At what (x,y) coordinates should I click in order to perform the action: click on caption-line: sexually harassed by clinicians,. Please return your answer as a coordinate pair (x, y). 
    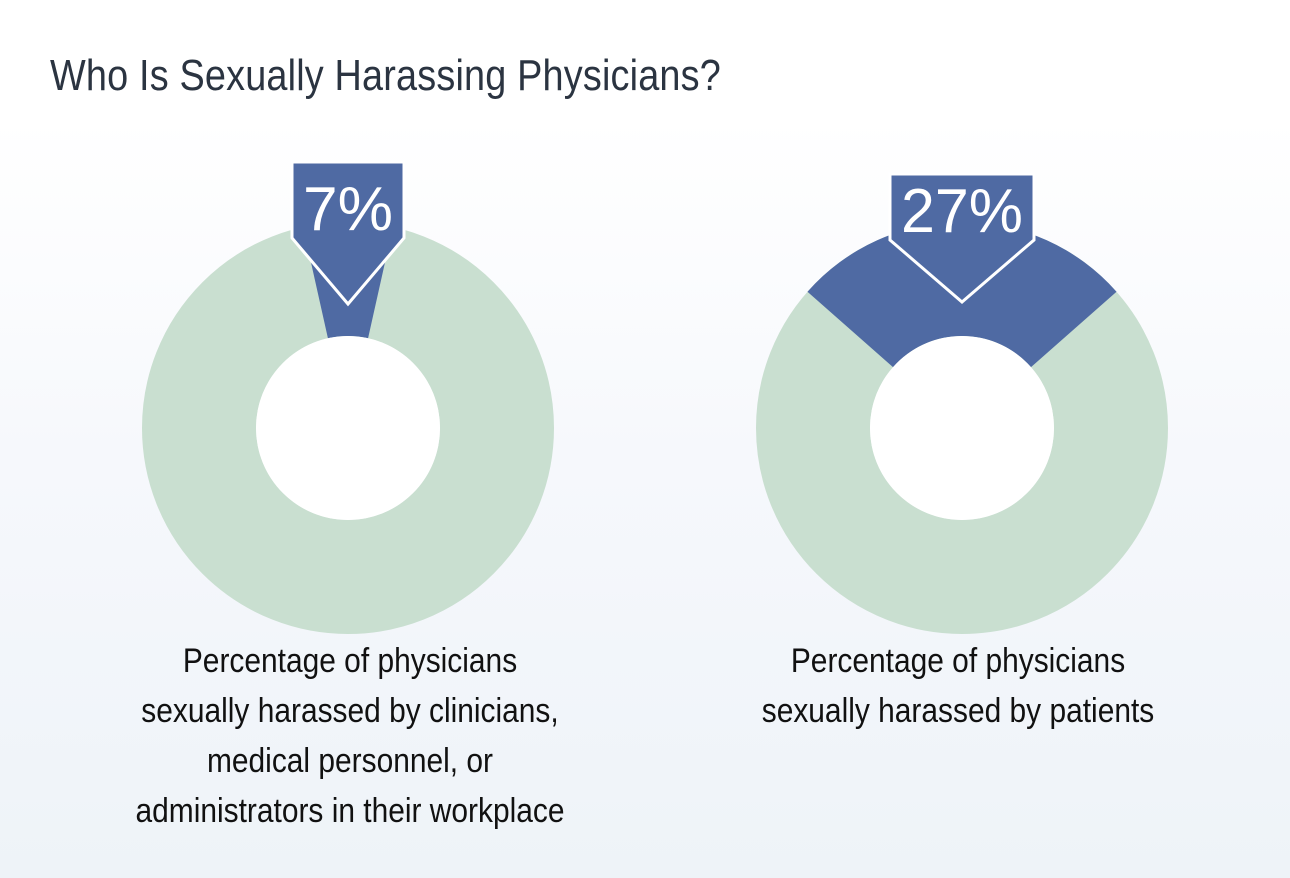
    Looking at the image, I should click on (350, 711).